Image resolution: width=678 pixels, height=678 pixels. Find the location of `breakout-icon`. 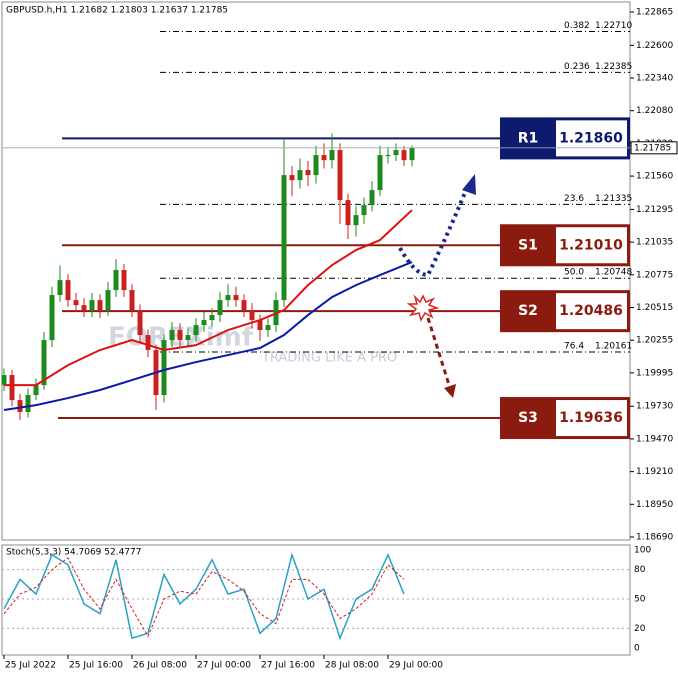

breakout-icon is located at coordinates (423, 308).